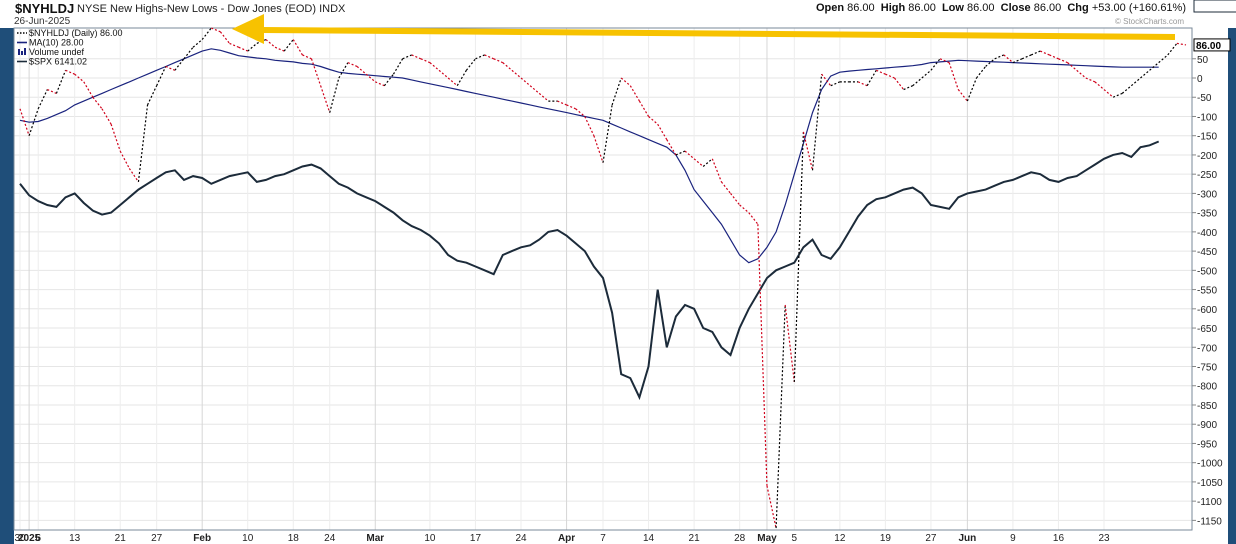  I want to click on x-tick-label: 10, so click(430, 538).